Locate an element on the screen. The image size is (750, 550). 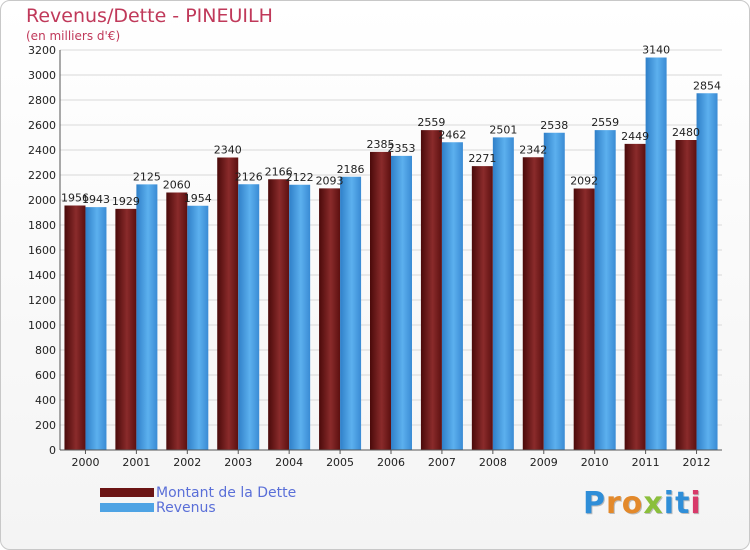
legend: Montant de la Dette Revenus is located at coordinates (198, 500).